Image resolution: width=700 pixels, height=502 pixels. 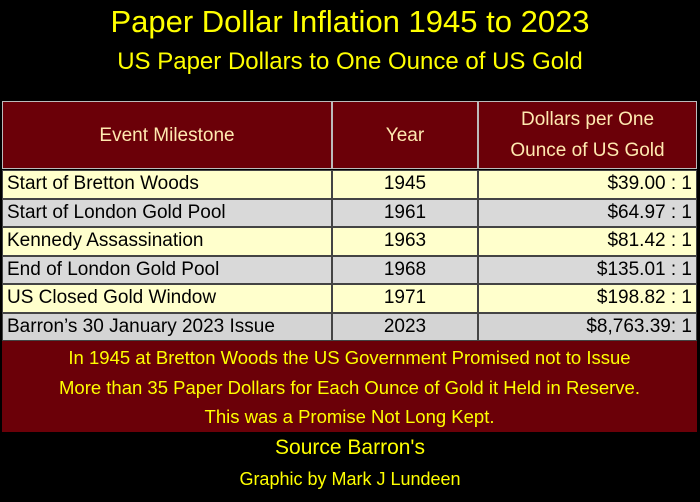 I want to click on credit: Graphic by Mark J Lundeen, so click(x=350, y=479).